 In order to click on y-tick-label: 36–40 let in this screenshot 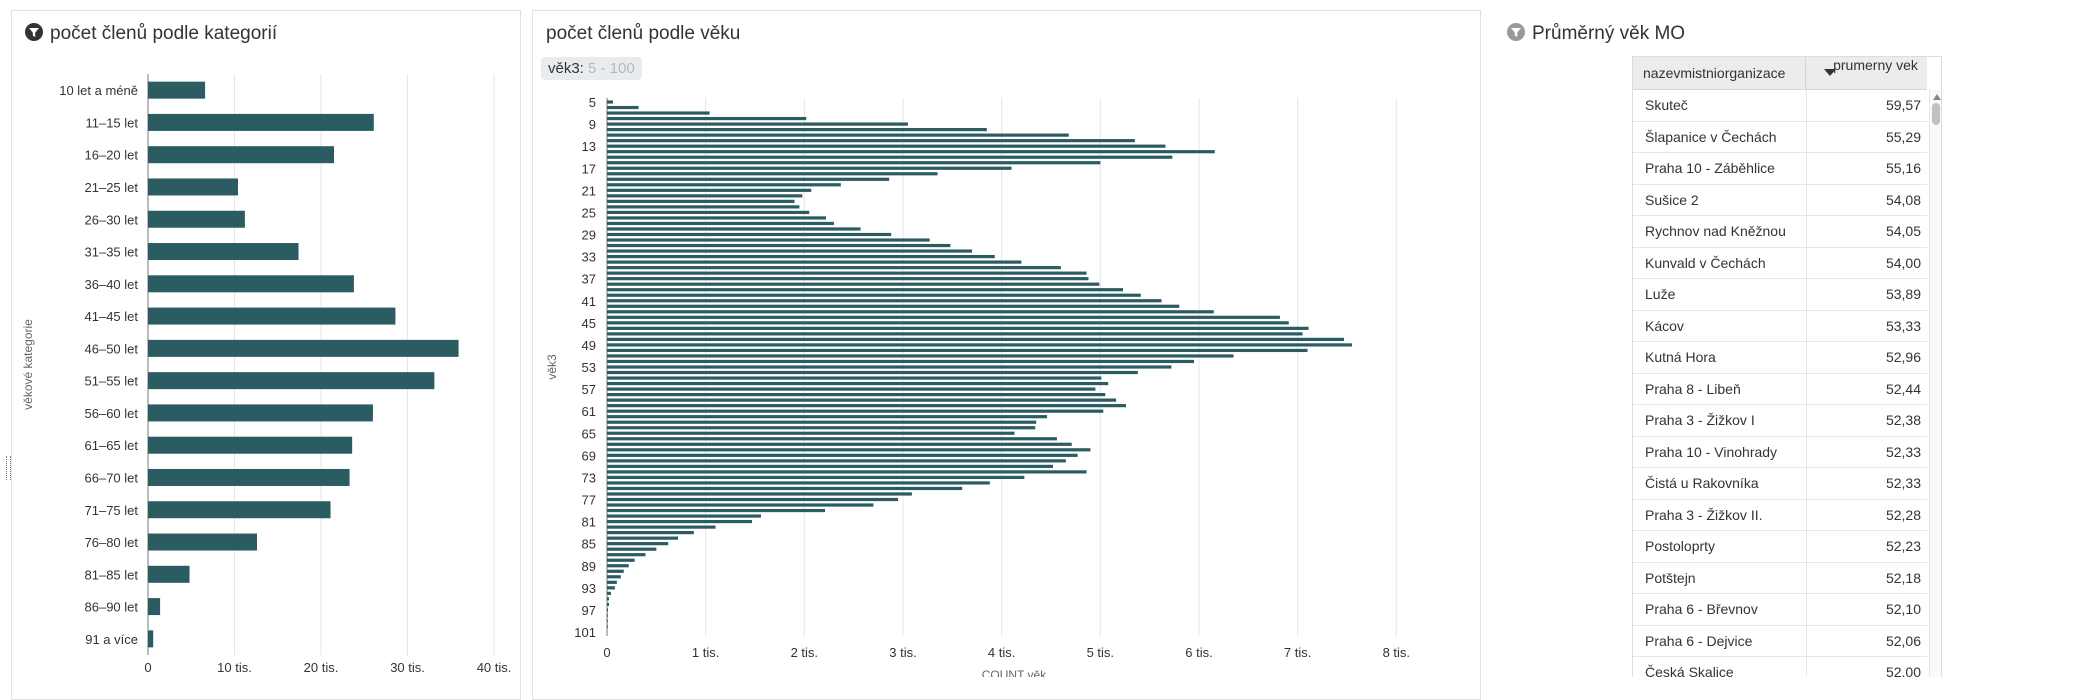, I will do `click(112, 284)`.